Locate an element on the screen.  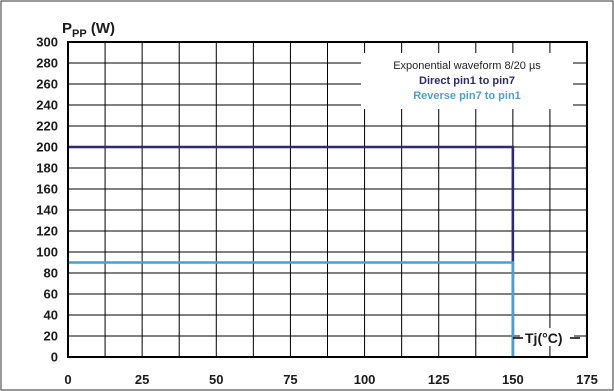
y-tick-label: 220 is located at coordinates (47, 126).